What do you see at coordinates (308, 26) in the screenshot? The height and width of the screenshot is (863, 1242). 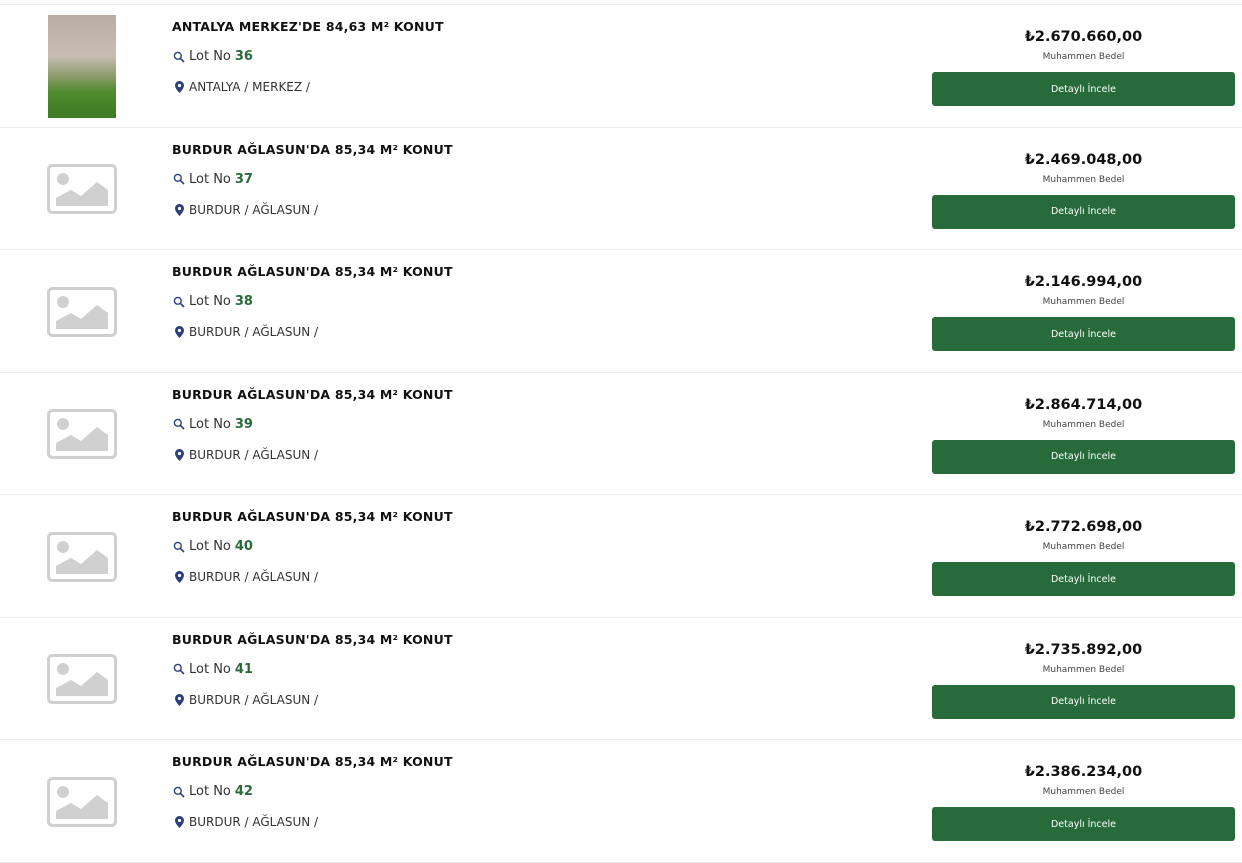 I see `listing-title: ANTALYA MERKEZ'DE 84,63 M² KONUT` at bounding box center [308, 26].